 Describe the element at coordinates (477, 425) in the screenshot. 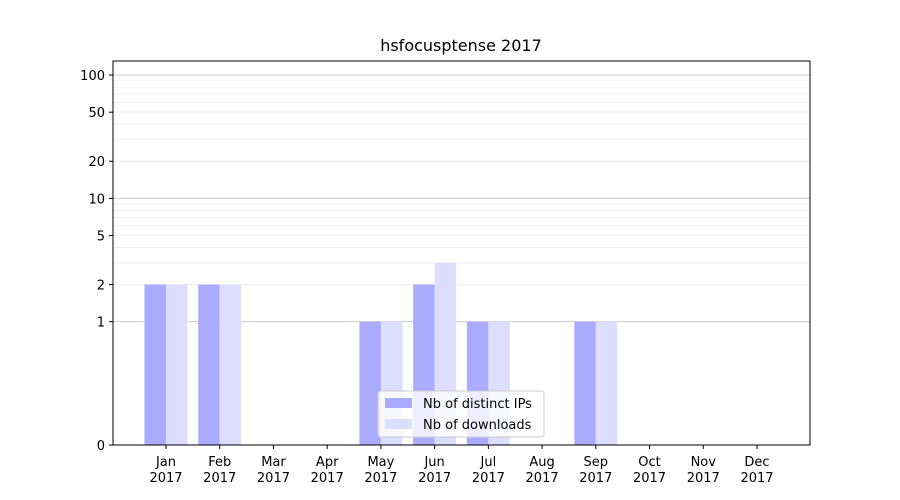

I see `legend-label-downloads: Nb of downloads` at that location.